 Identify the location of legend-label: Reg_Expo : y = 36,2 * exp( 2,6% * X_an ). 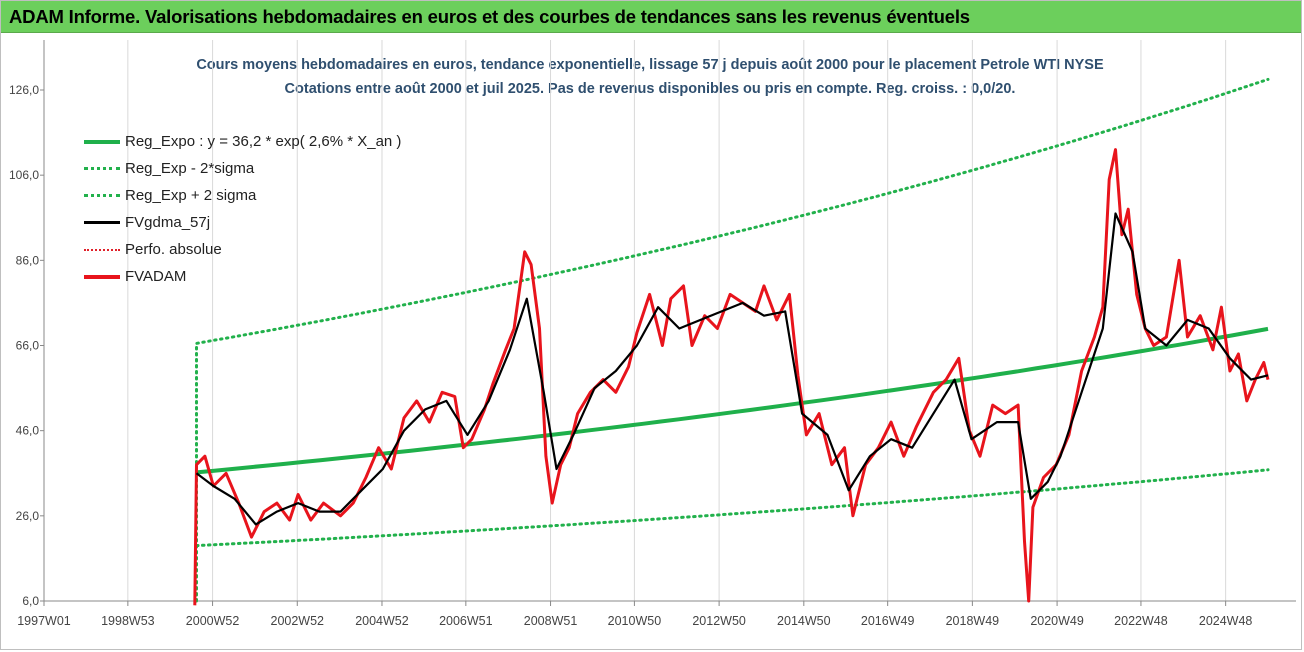
(263, 141).